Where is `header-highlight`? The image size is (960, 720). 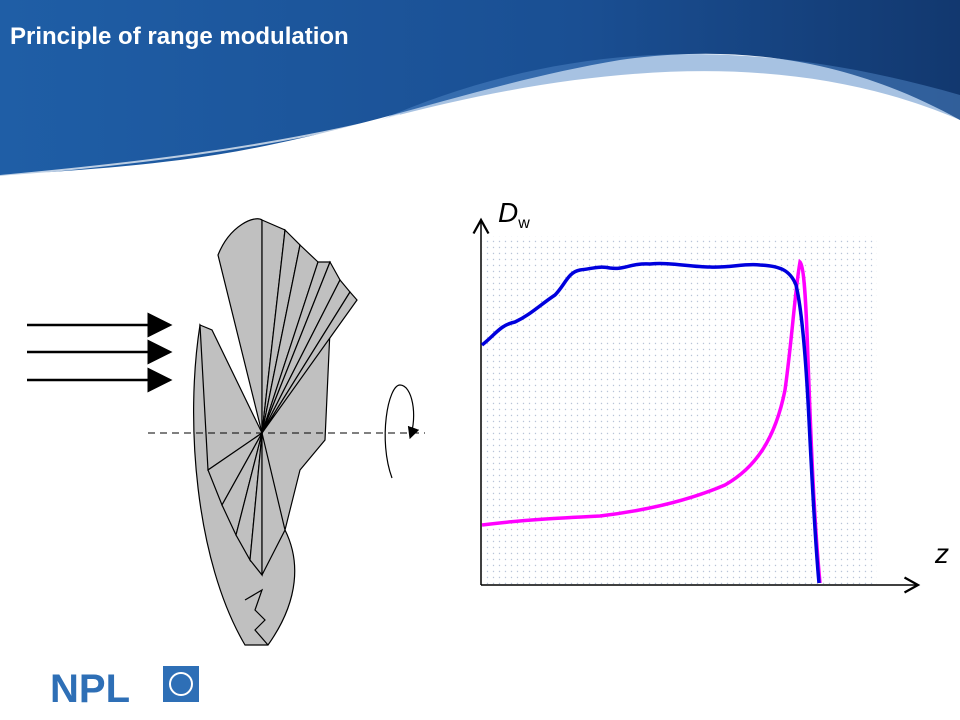 header-highlight is located at coordinates (200, 145).